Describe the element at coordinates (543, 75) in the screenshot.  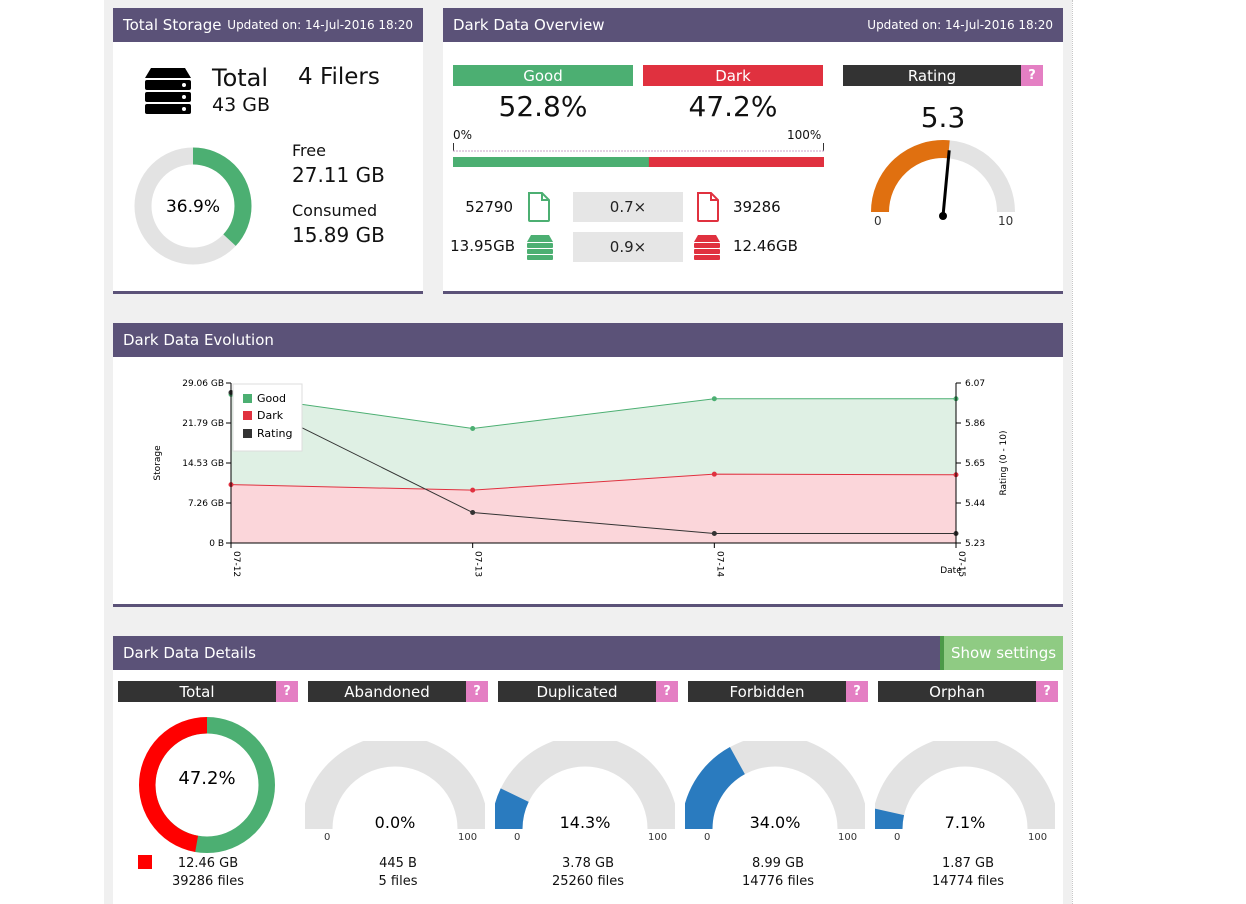
I see `good-pill: Good` at that location.